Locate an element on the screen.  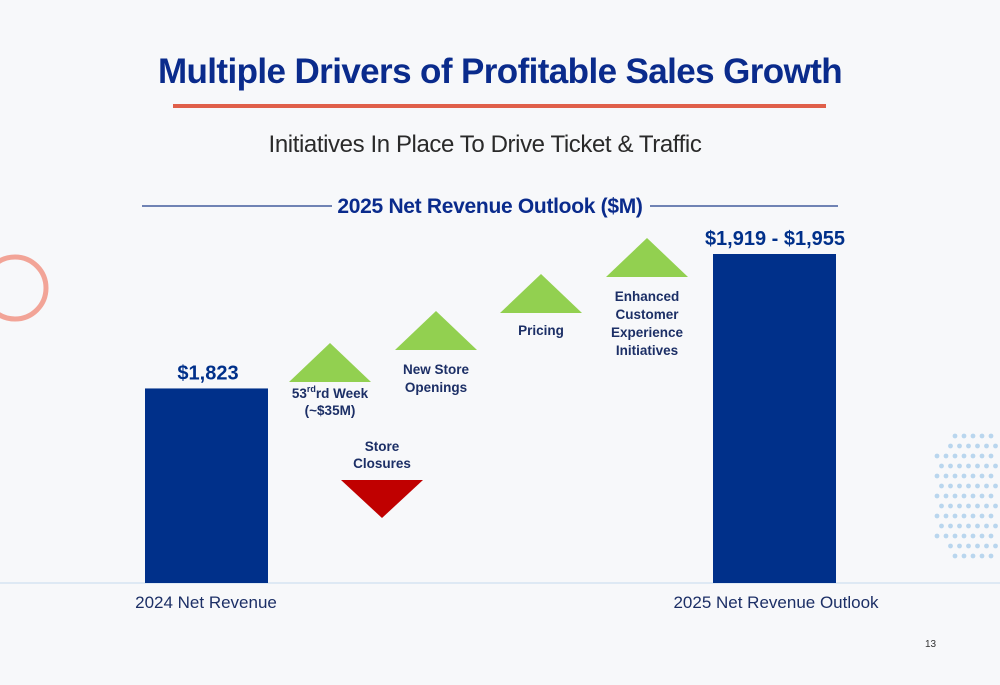
decorative-dot-pattern is located at coordinates (966, 496).